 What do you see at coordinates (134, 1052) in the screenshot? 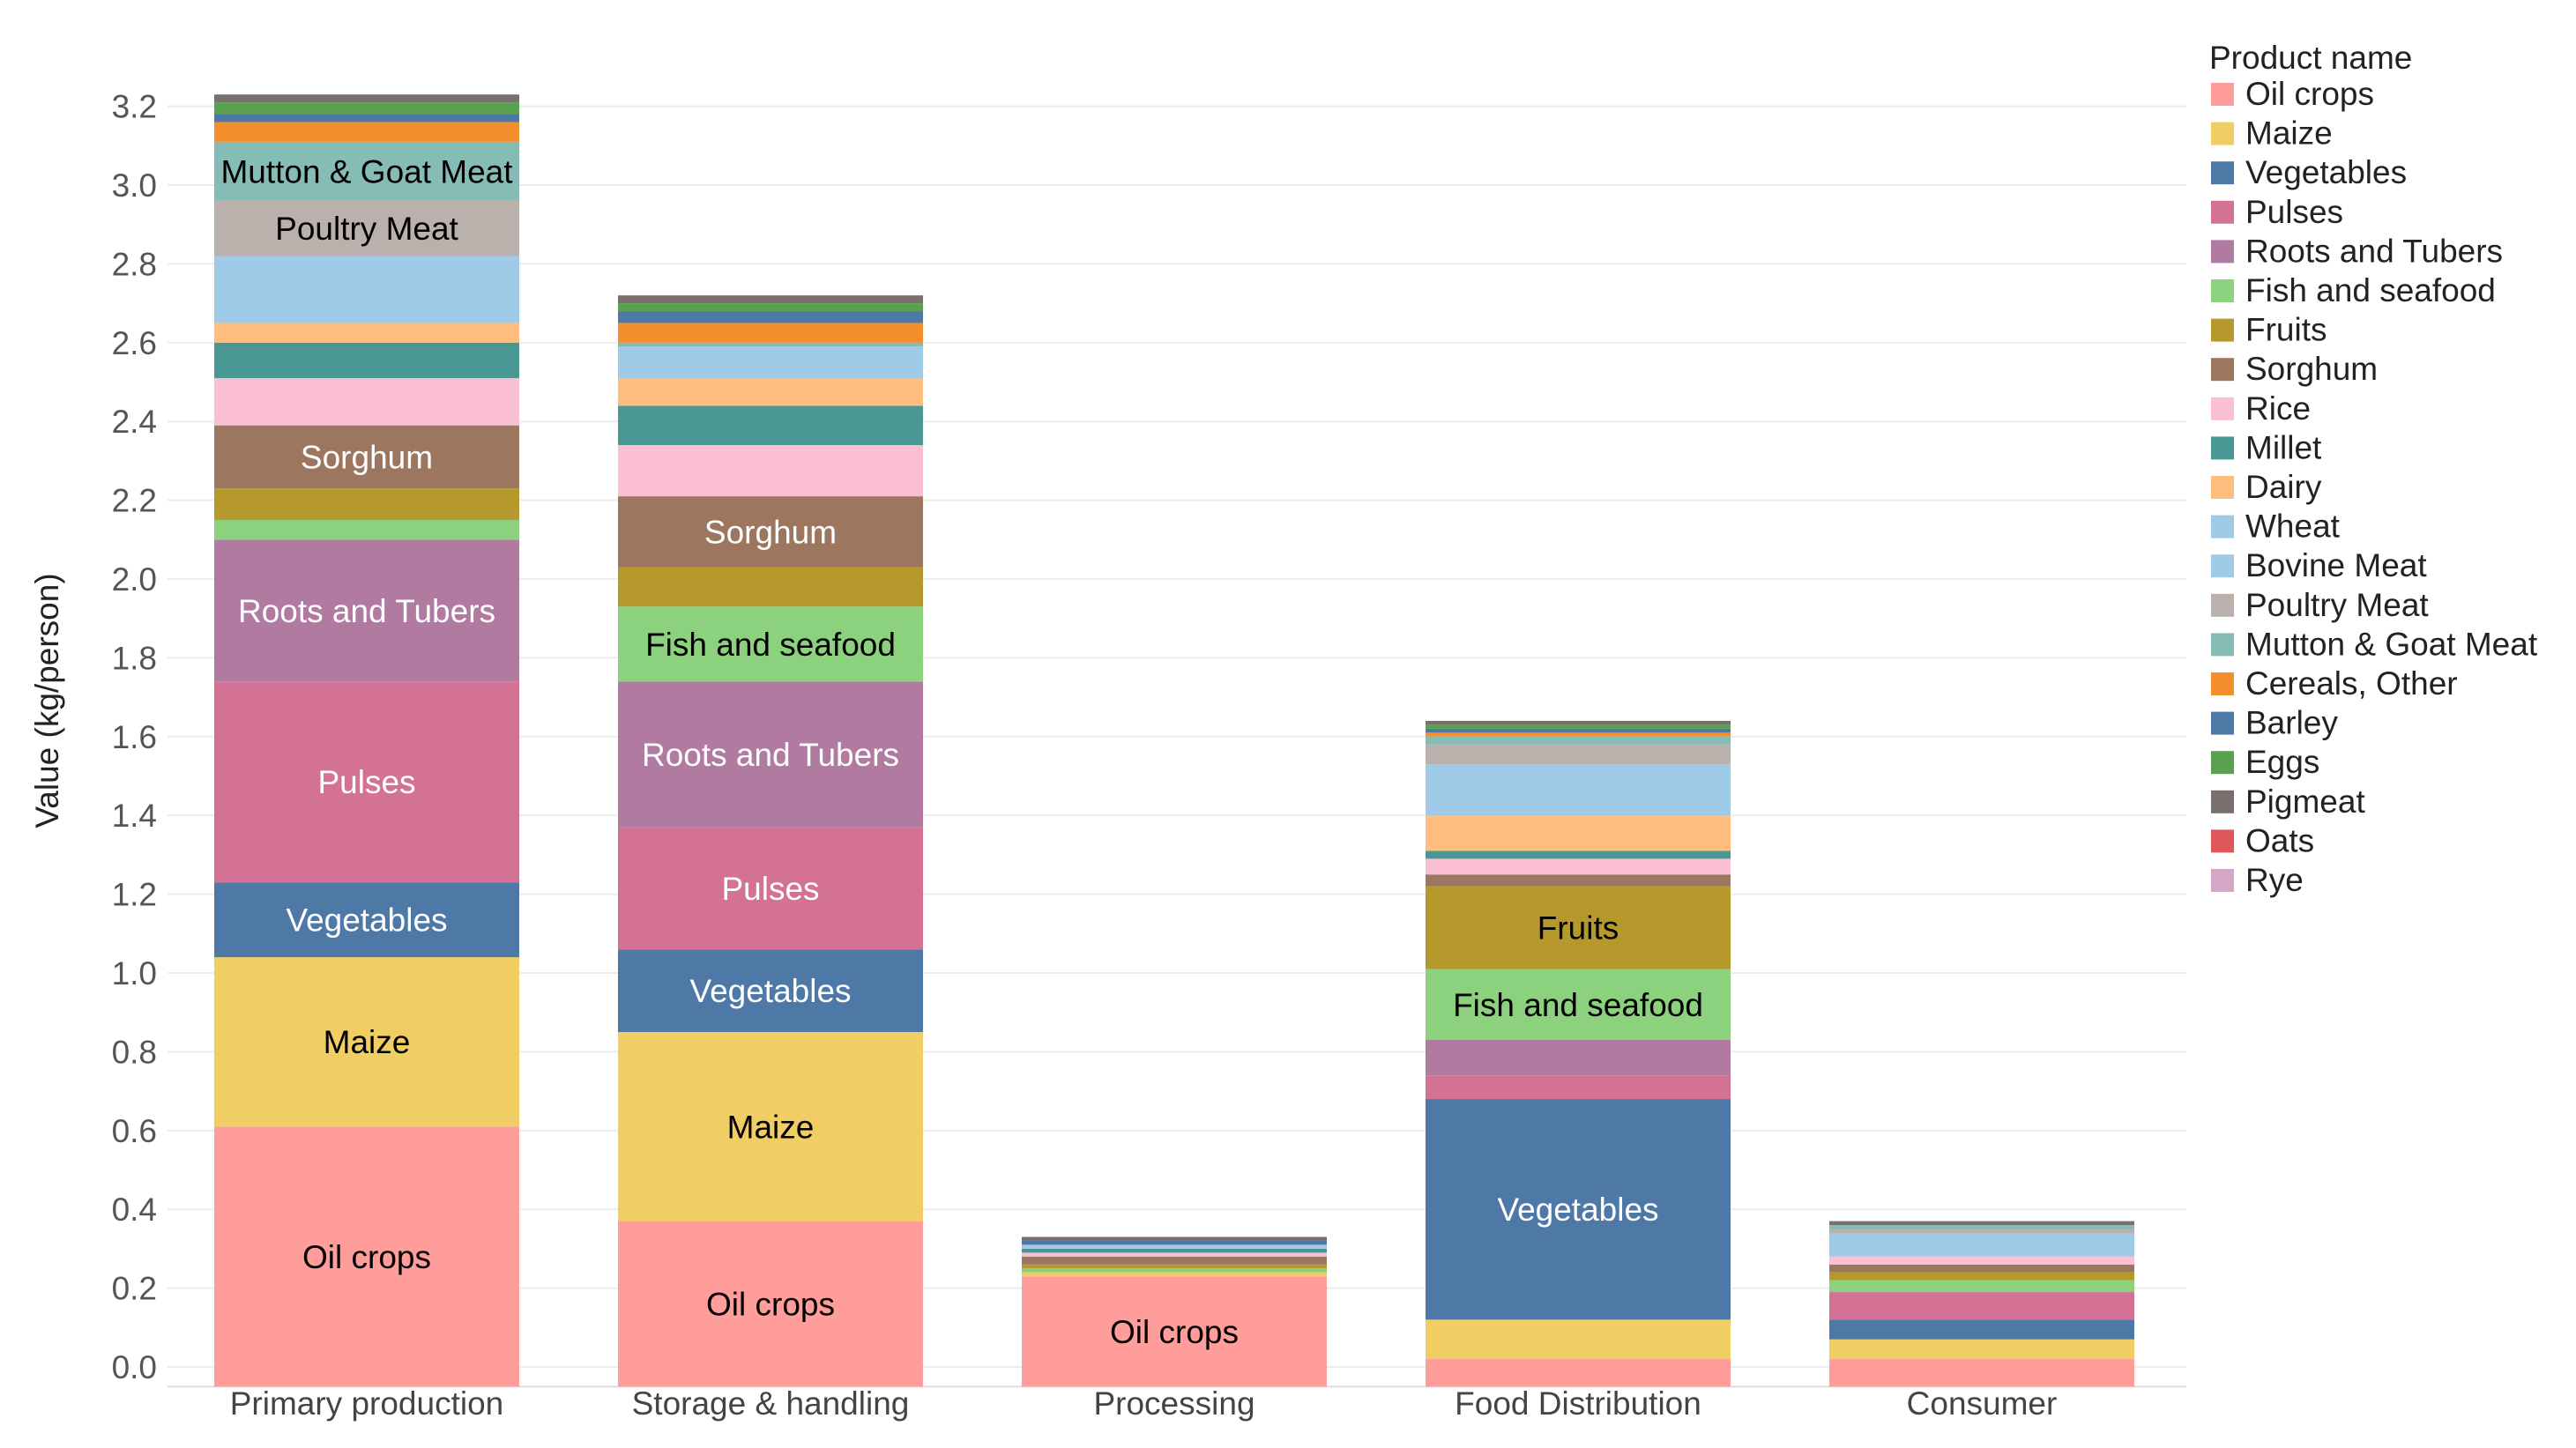
I see `y-tick-label: 0.8` at bounding box center [134, 1052].